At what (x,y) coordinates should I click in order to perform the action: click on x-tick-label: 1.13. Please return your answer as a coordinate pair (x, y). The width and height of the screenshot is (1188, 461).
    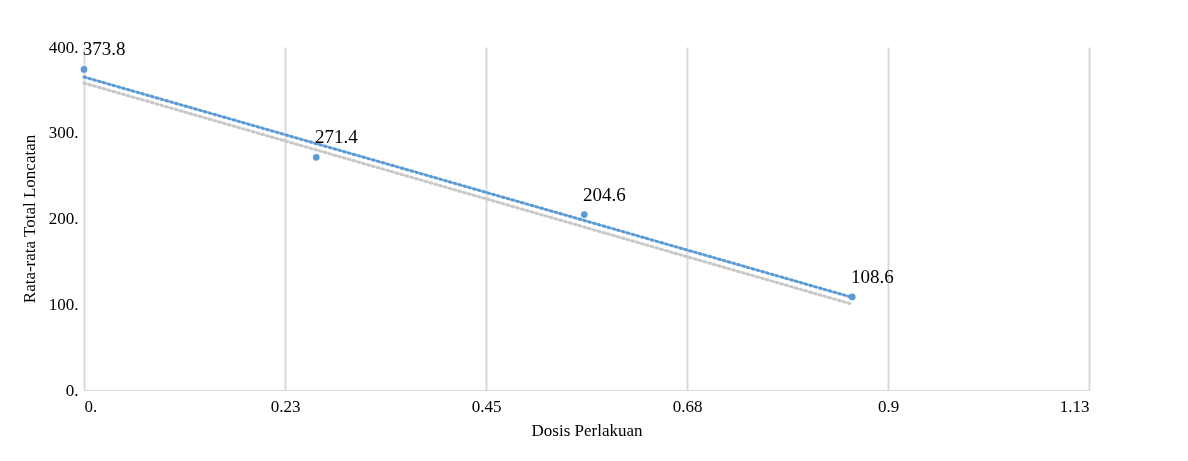
    Looking at the image, I should click on (1074, 406).